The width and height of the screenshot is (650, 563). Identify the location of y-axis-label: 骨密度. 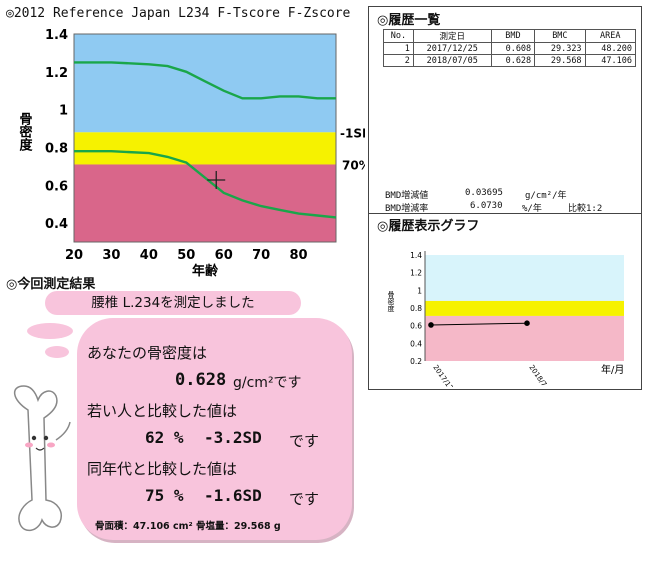
(25, 132).